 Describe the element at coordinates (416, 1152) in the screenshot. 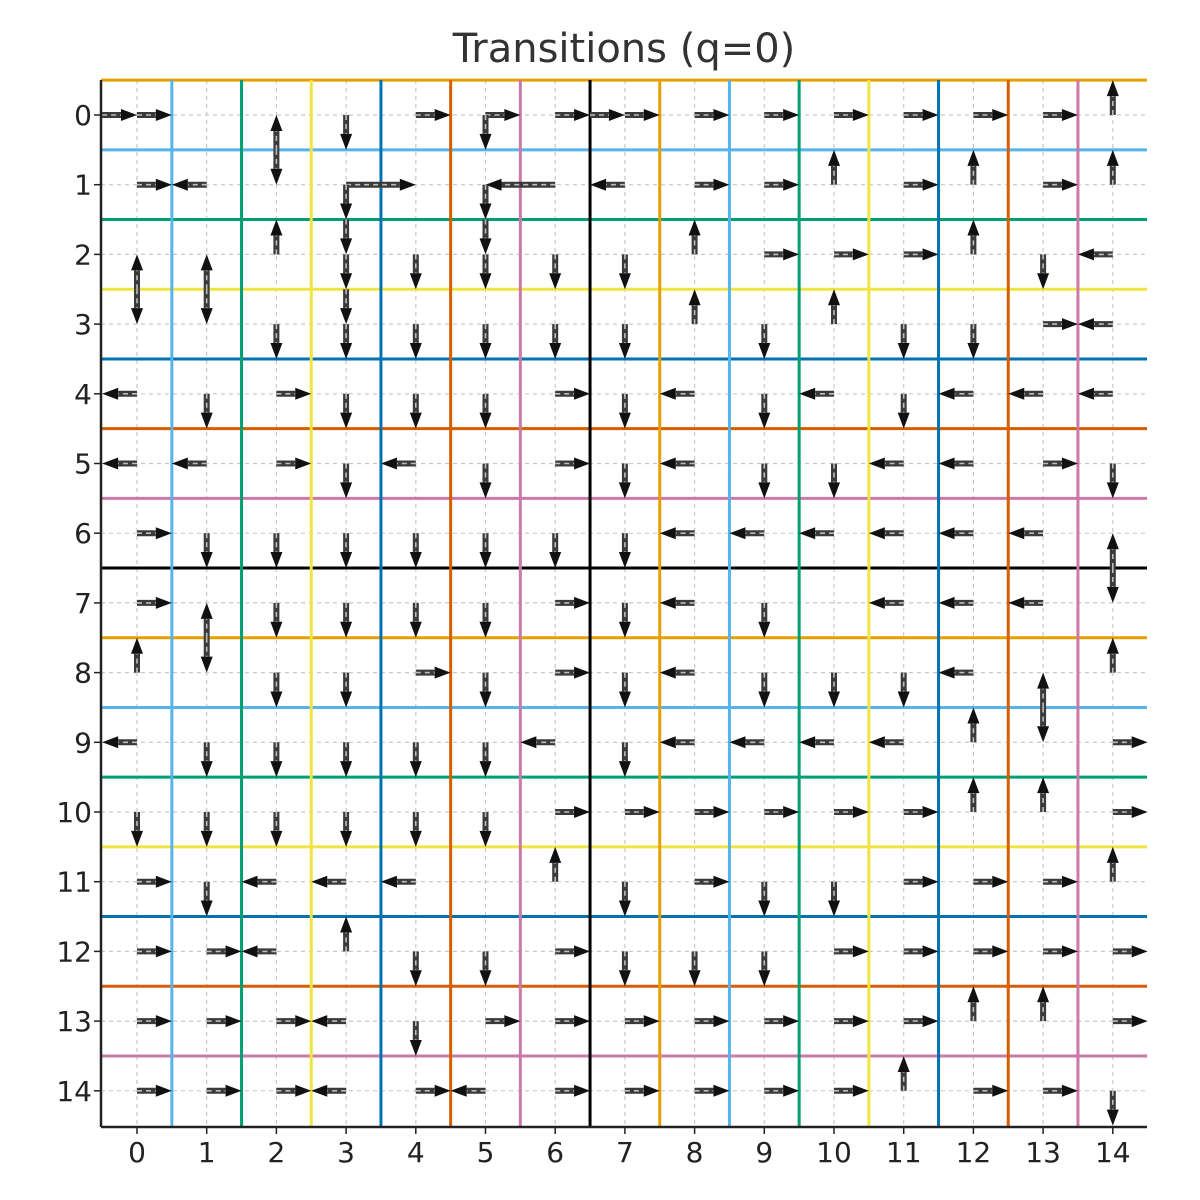

I see `x-tick-label: 4` at that location.